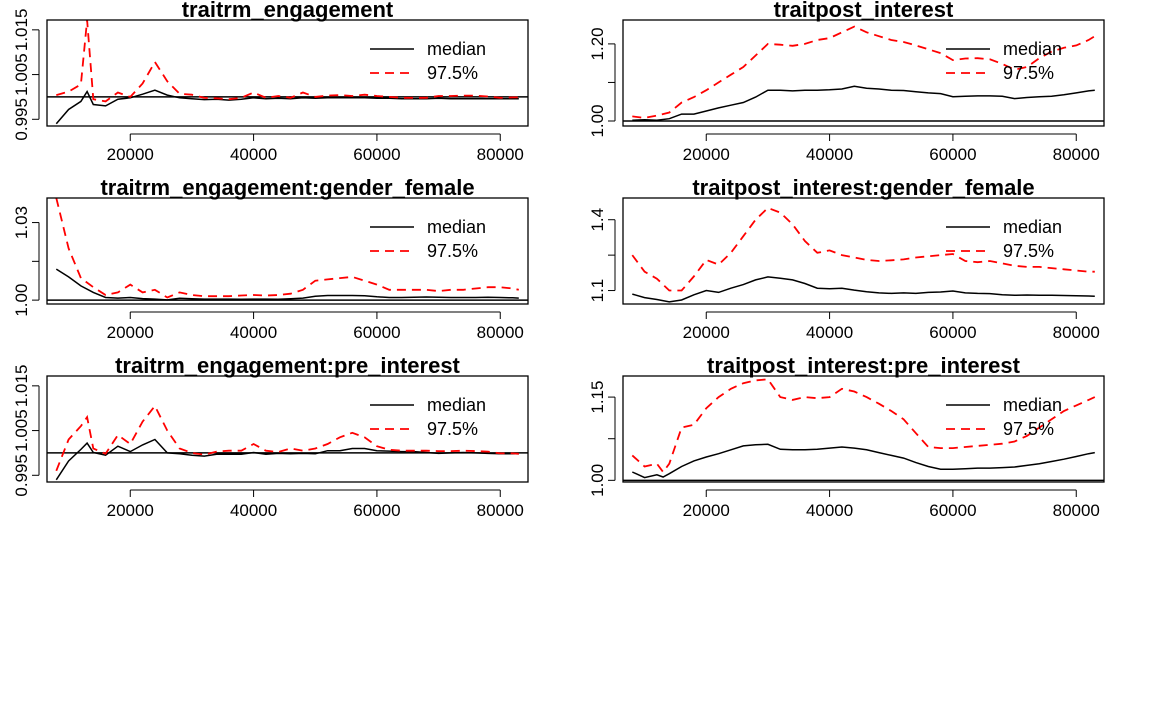 The image size is (1152, 711). What do you see at coordinates (597, 397) in the screenshot?
I see `y-tick-label: 1.15` at bounding box center [597, 397].